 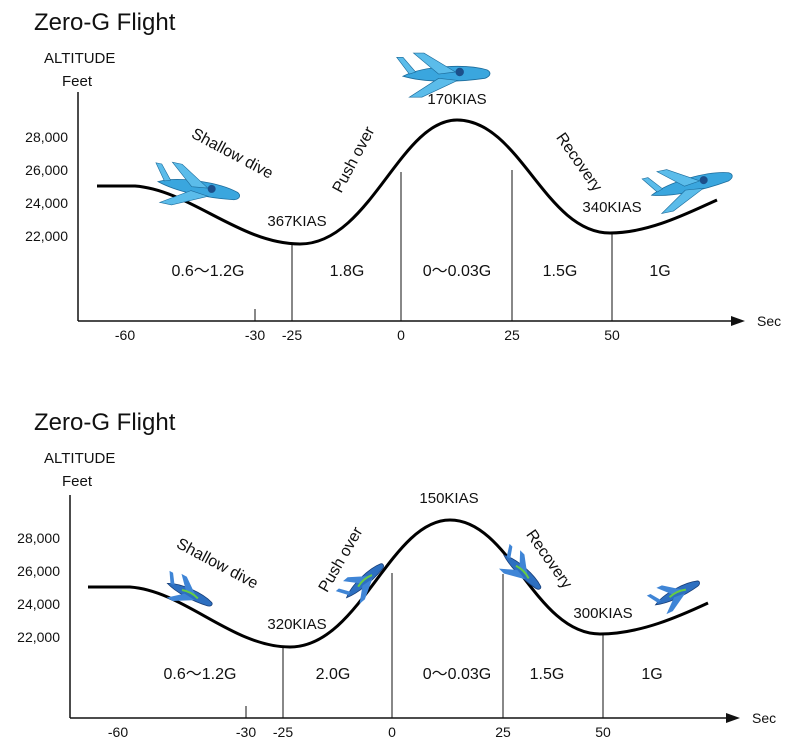 I want to click on speed-label: 340KIAS, so click(x=611, y=207).